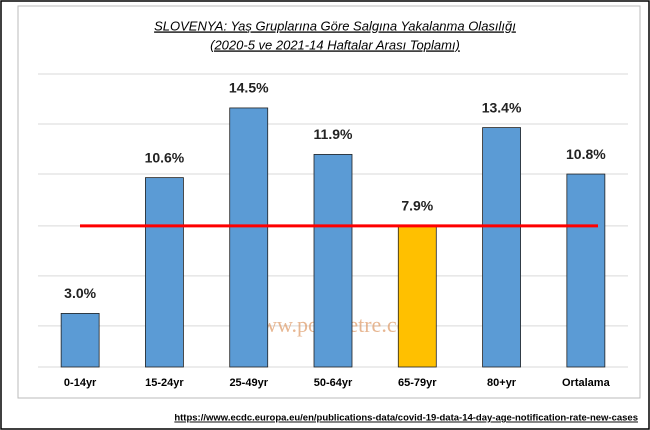 The width and height of the screenshot is (650, 430). What do you see at coordinates (248, 383) in the screenshot?
I see `x-tick-label: 25-49yr` at bounding box center [248, 383].